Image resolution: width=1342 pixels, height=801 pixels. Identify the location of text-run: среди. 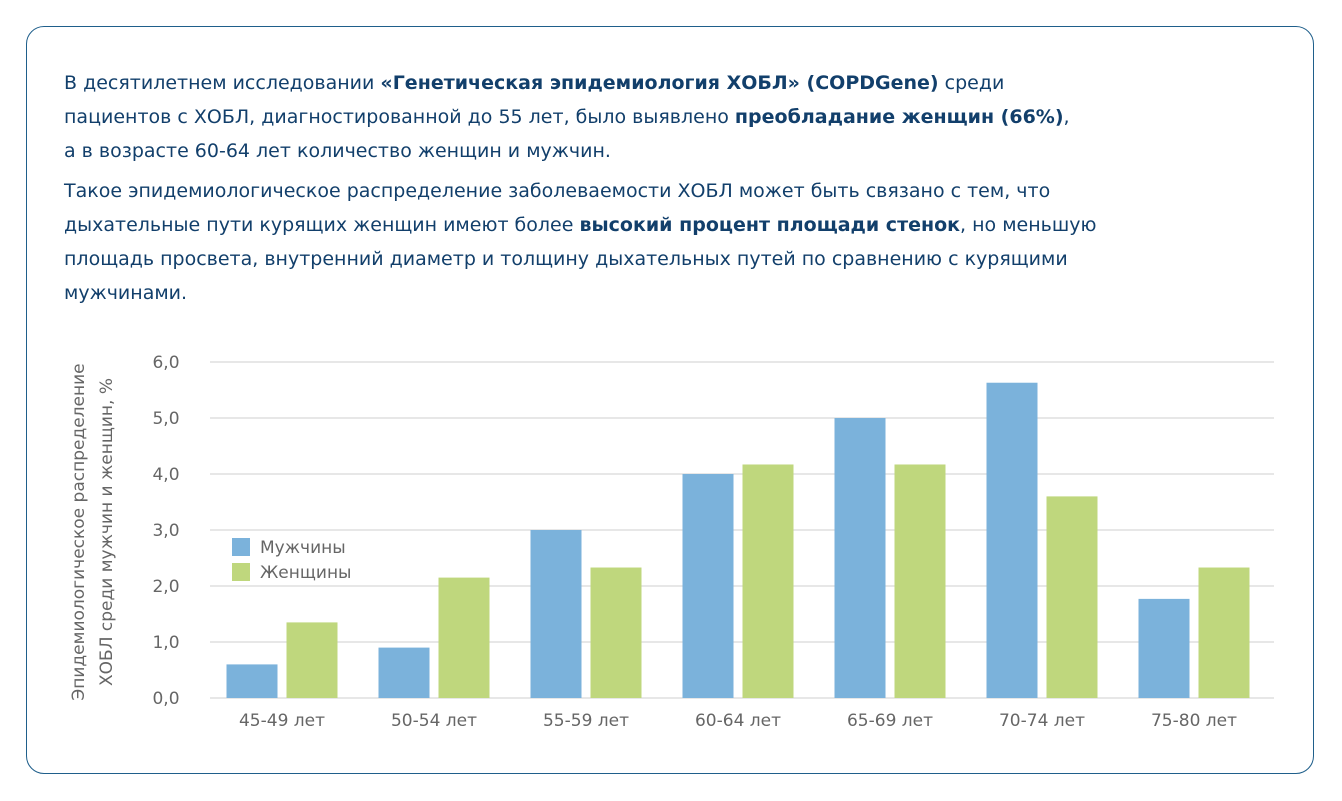
(971, 83).